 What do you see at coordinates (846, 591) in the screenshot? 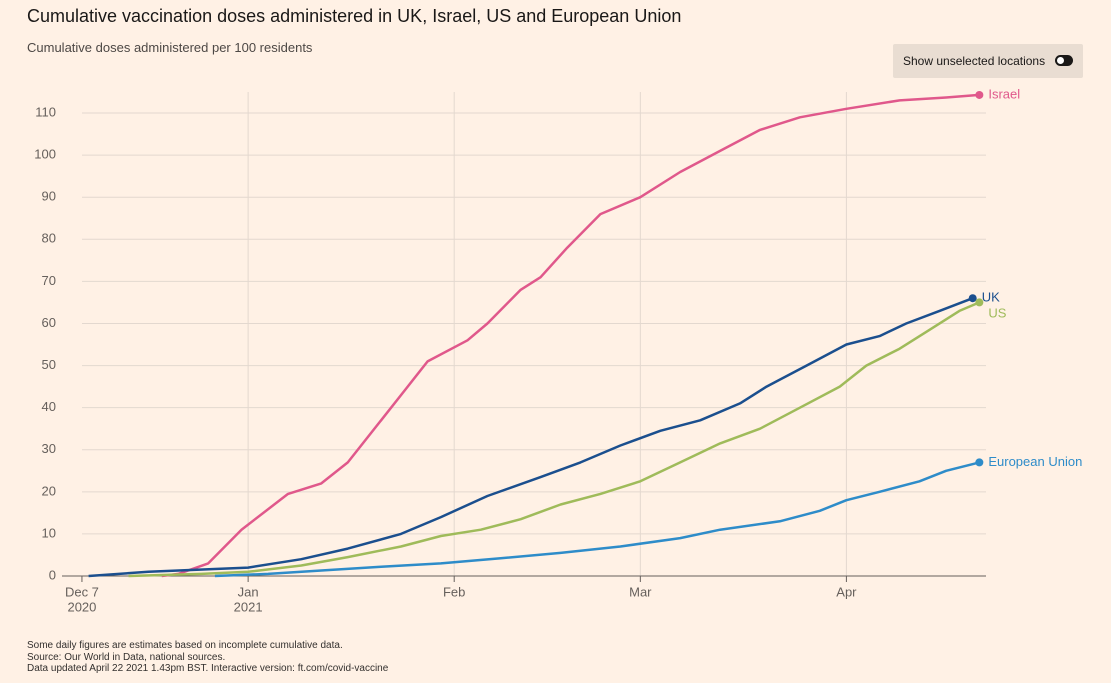
I see `x-tick-label: Apr` at bounding box center [846, 591].